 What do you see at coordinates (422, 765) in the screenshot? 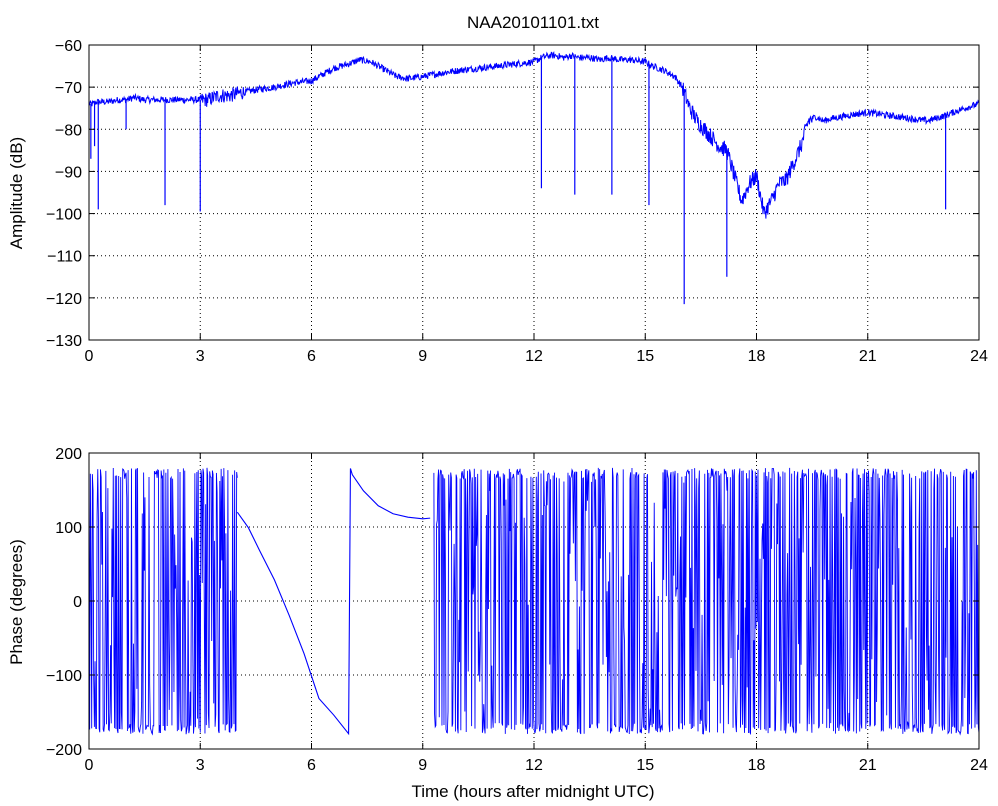
I see `phase-x-tick-label: 9` at bounding box center [422, 765].